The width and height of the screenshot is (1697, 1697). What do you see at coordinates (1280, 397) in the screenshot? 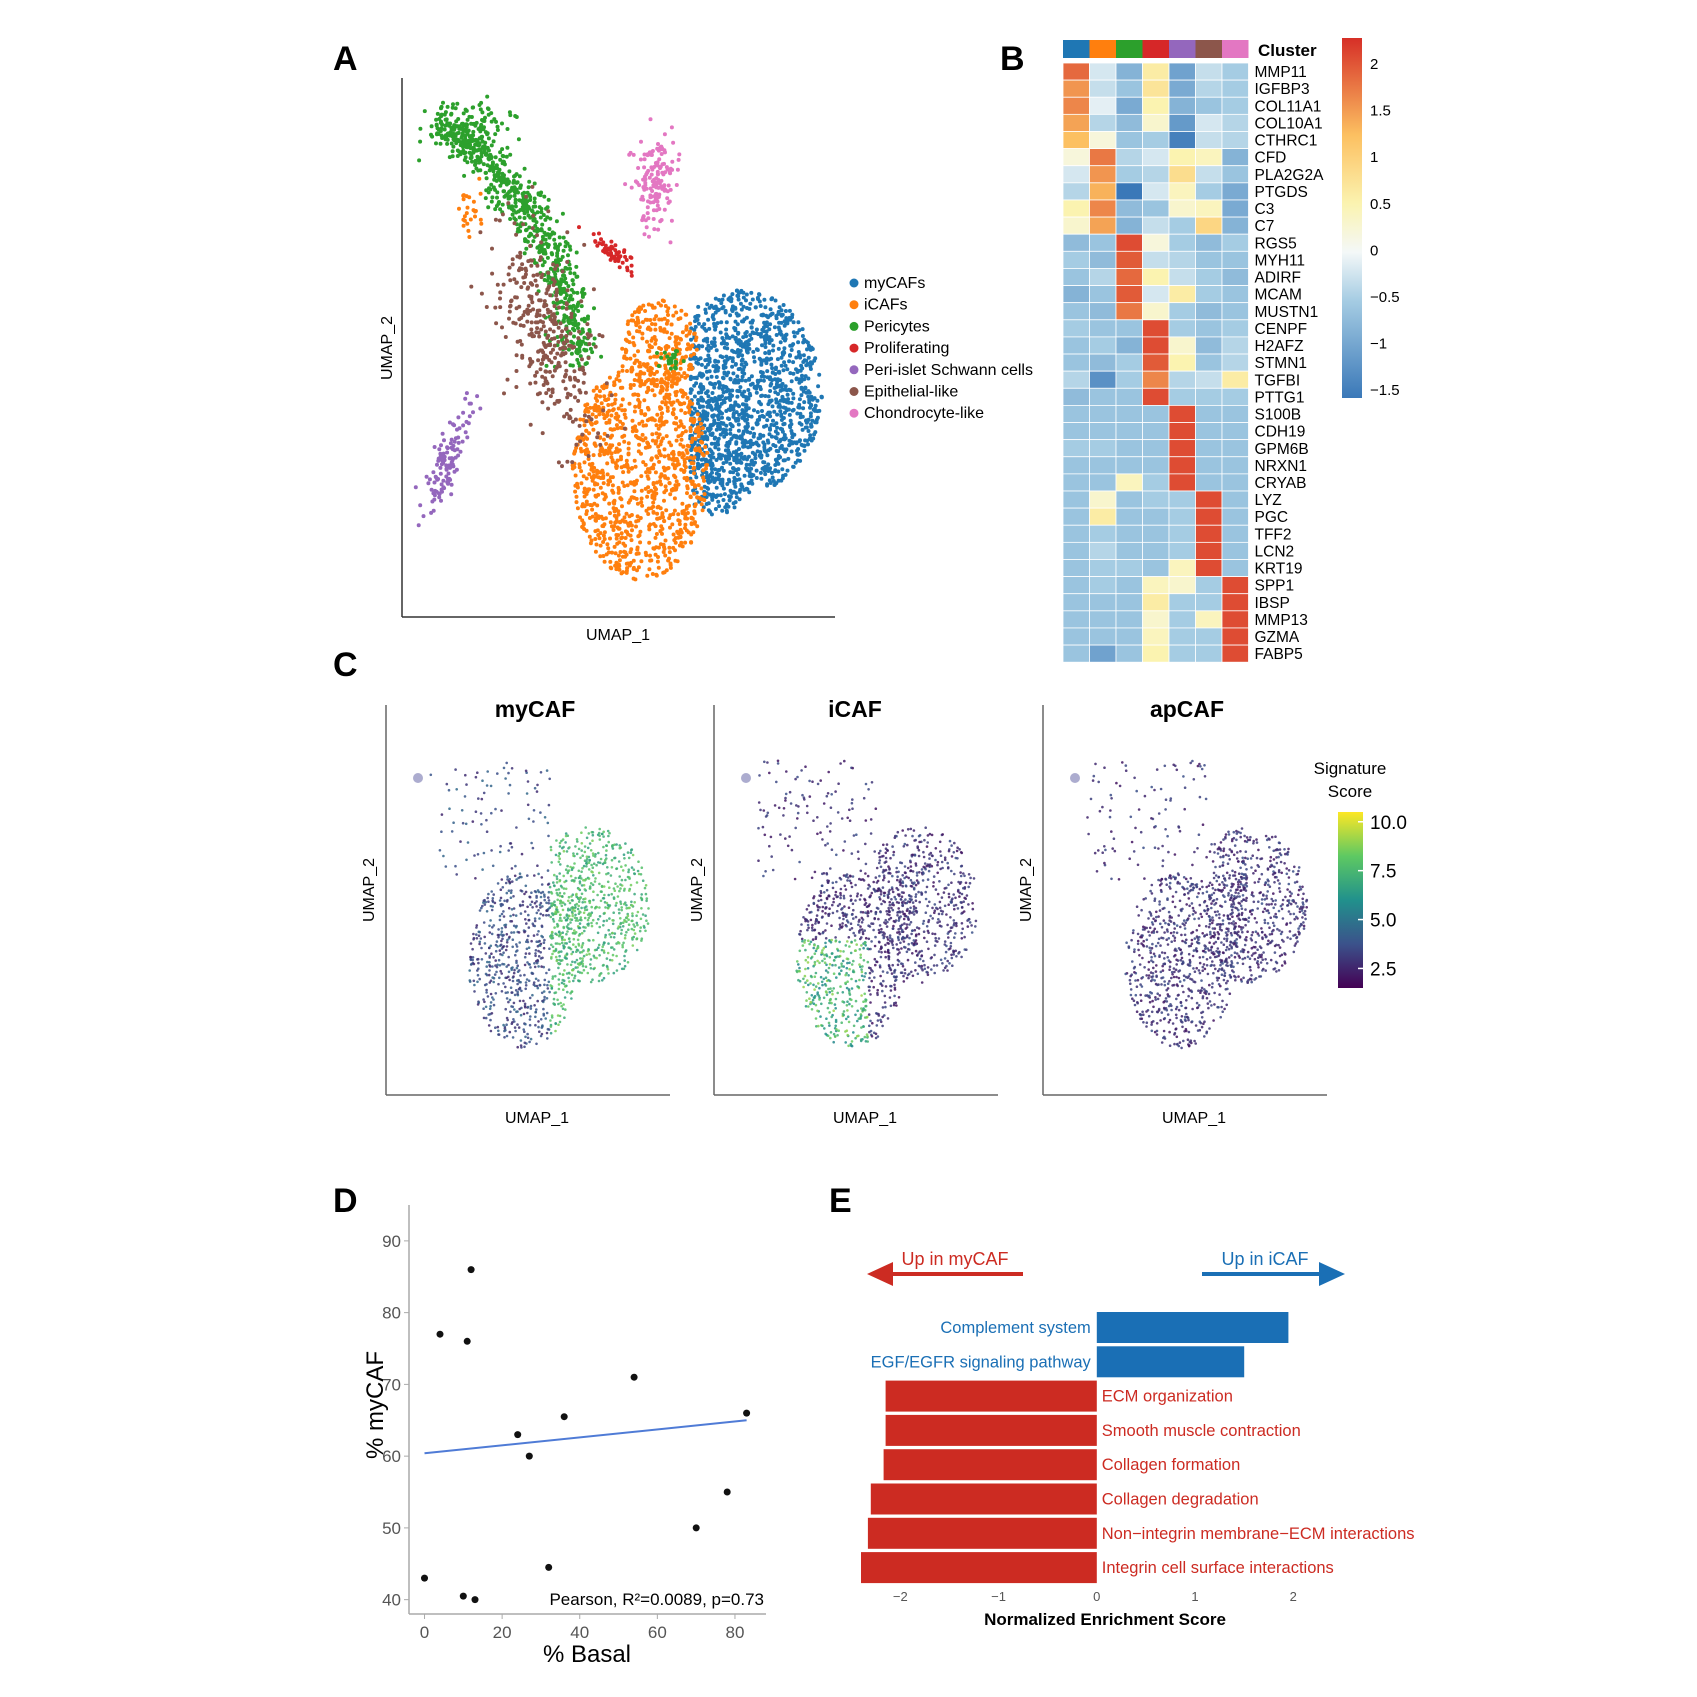
I see `gene-label: PTTG1` at bounding box center [1280, 397].